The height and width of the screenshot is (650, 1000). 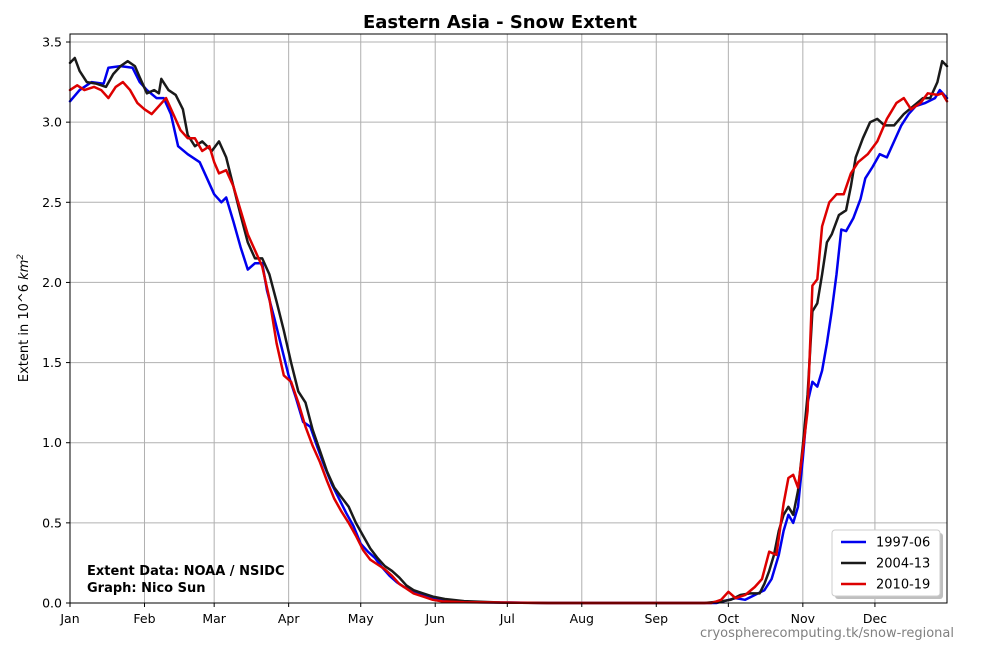 What do you see at coordinates (52, 522) in the screenshot?
I see `y-tick-label: 0.5` at bounding box center [52, 522].